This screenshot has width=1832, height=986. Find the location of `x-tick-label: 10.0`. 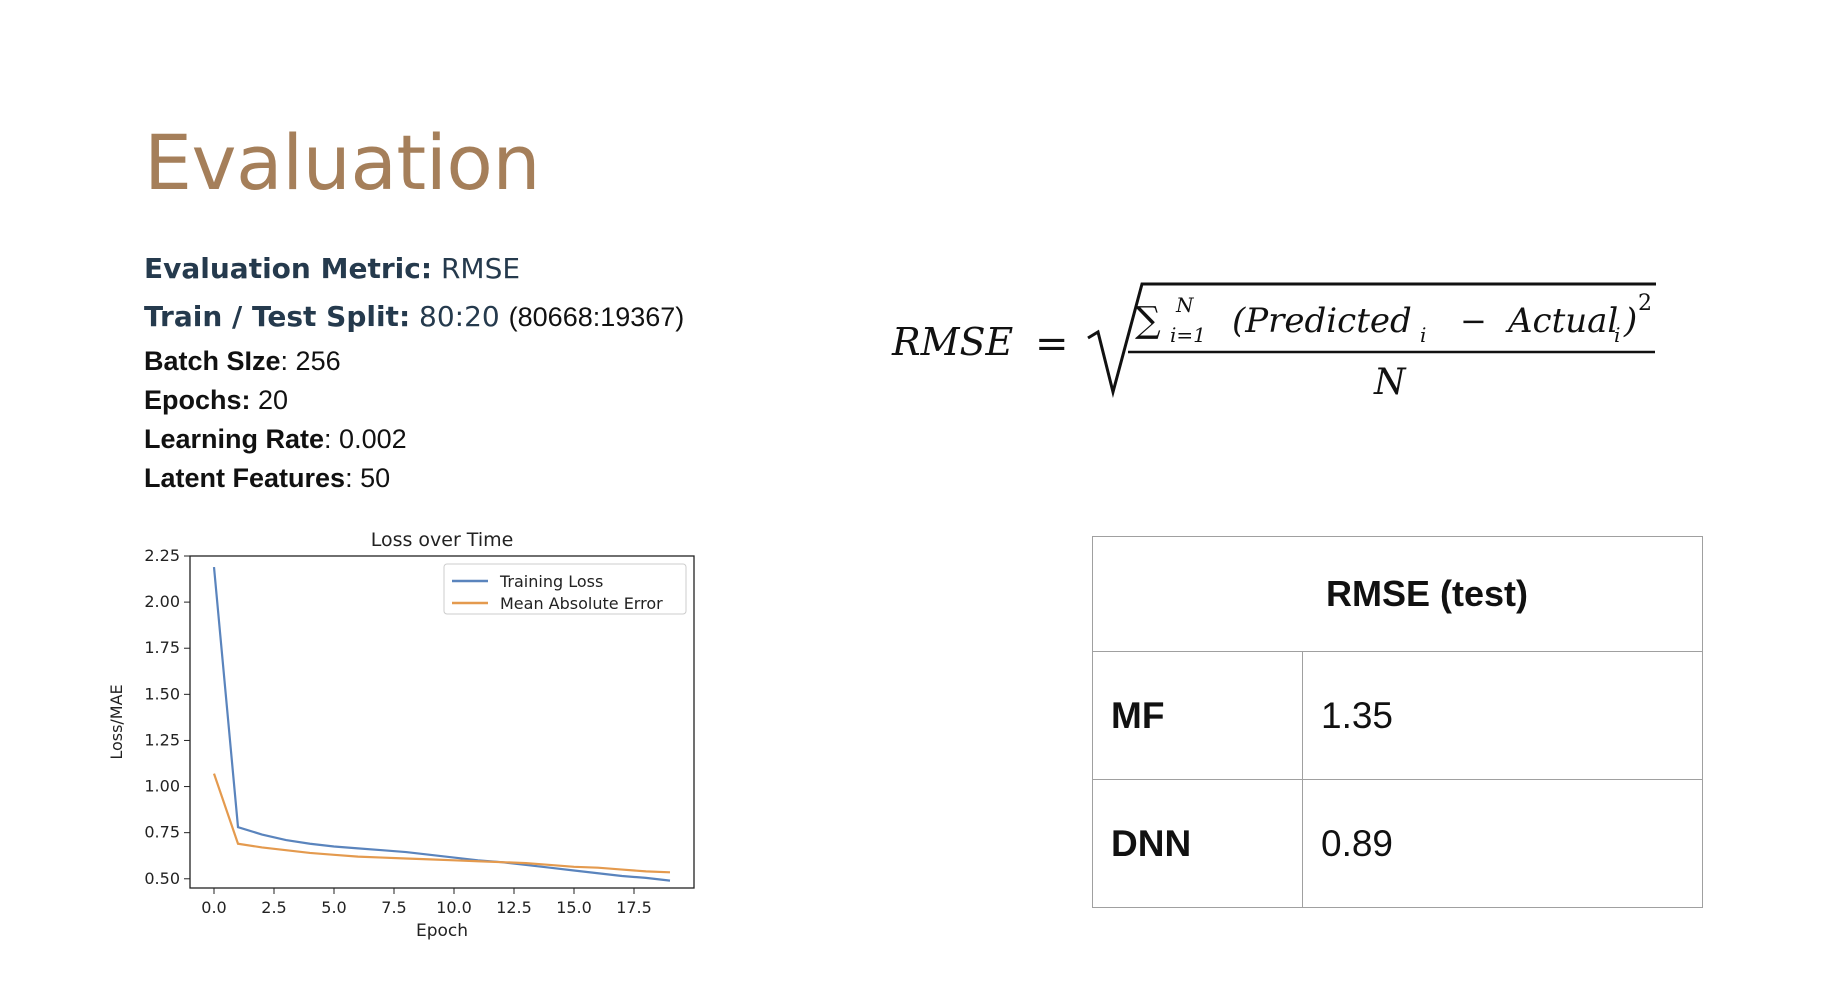

x-tick-label: 10.0 is located at coordinates (454, 907).